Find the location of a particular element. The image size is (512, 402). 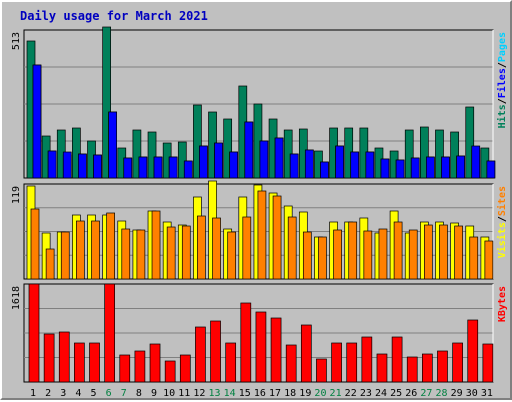

x-tick-label-day-4: 4 is located at coordinates (78, 393).